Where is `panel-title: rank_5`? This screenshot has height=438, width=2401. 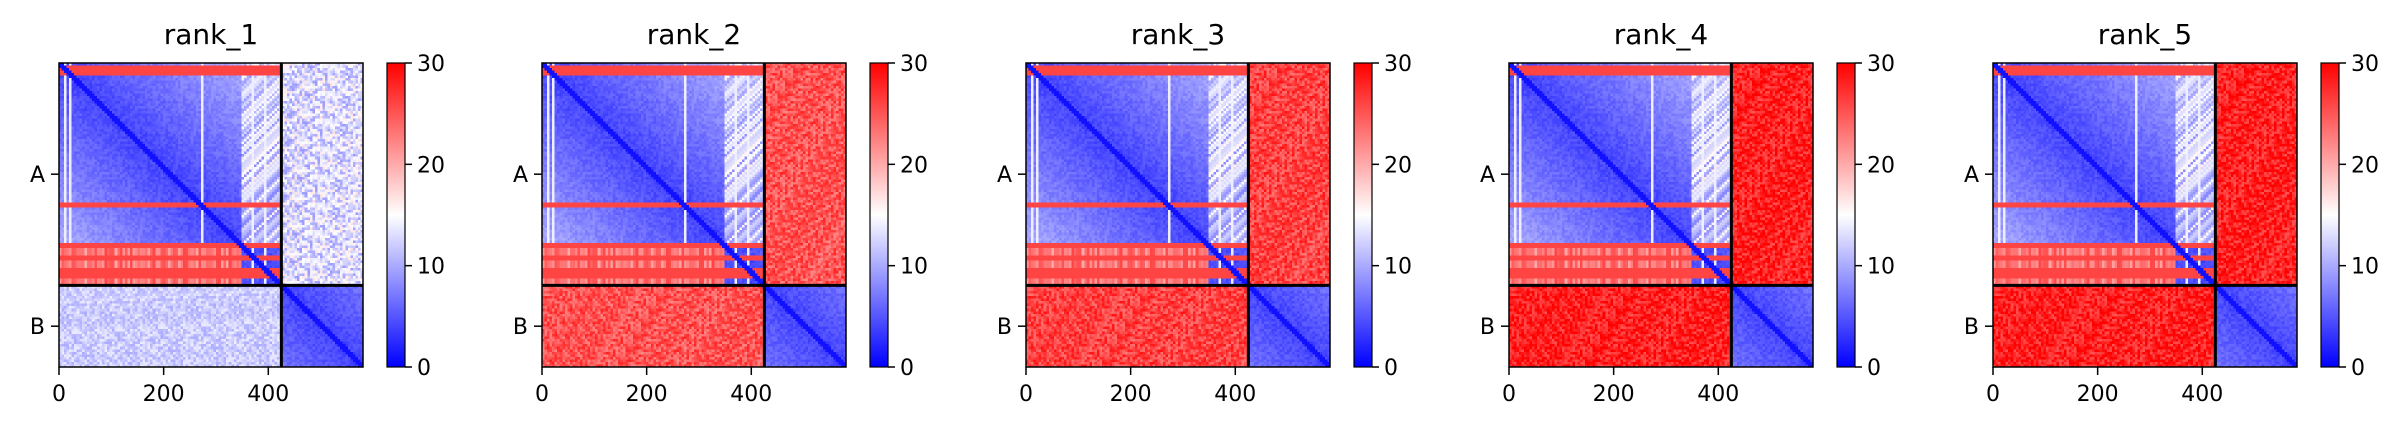 panel-title: rank_5 is located at coordinates (2145, 34).